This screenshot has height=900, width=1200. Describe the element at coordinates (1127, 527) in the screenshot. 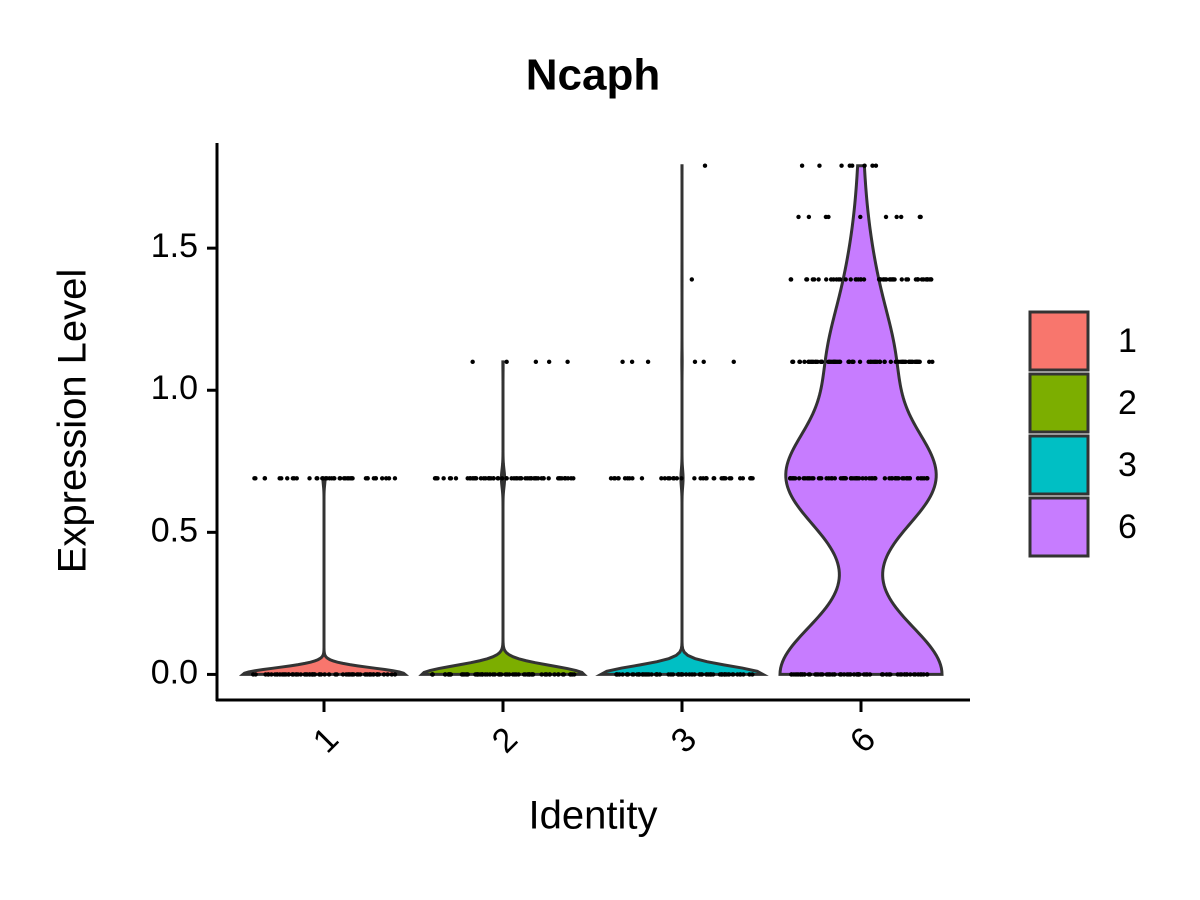

I see `legend-label: 6` at that location.